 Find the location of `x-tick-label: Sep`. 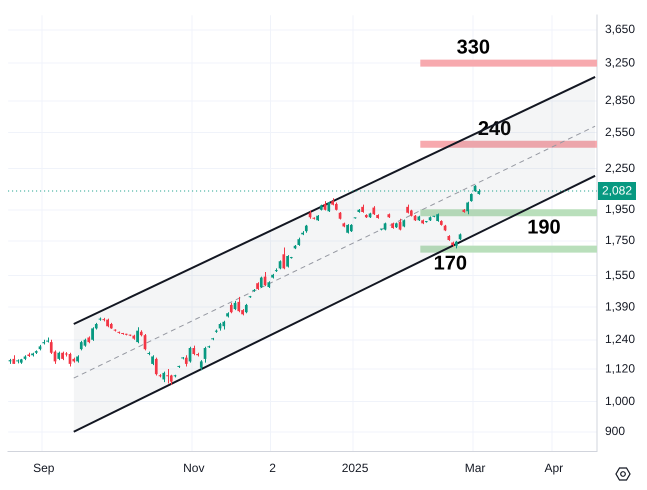

x-tick-label: Sep is located at coordinates (44, 468).